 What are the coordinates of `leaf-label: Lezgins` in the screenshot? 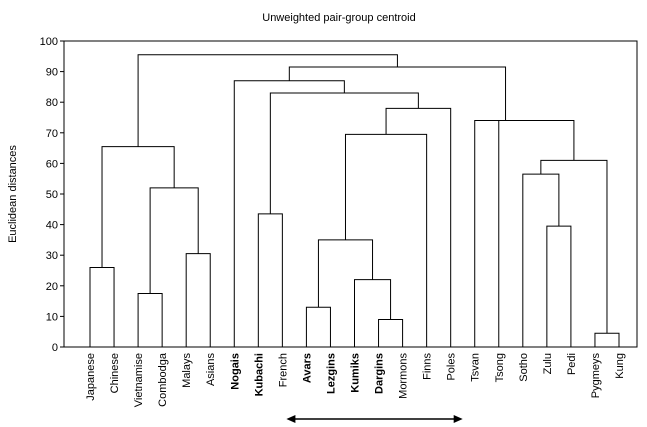 It's located at (331, 373).